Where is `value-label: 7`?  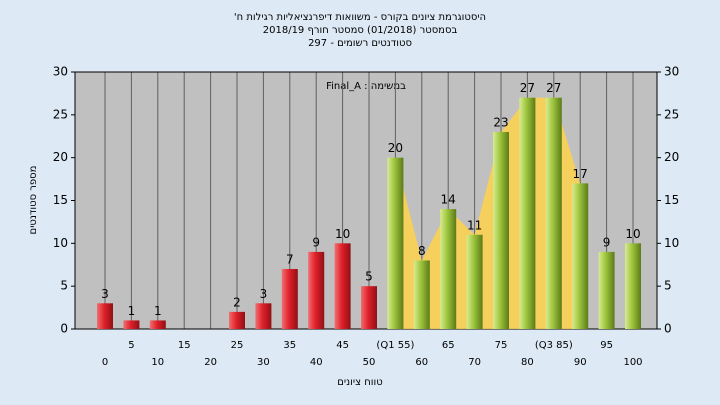 value-label: 7 is located at coordinates (290, 260).